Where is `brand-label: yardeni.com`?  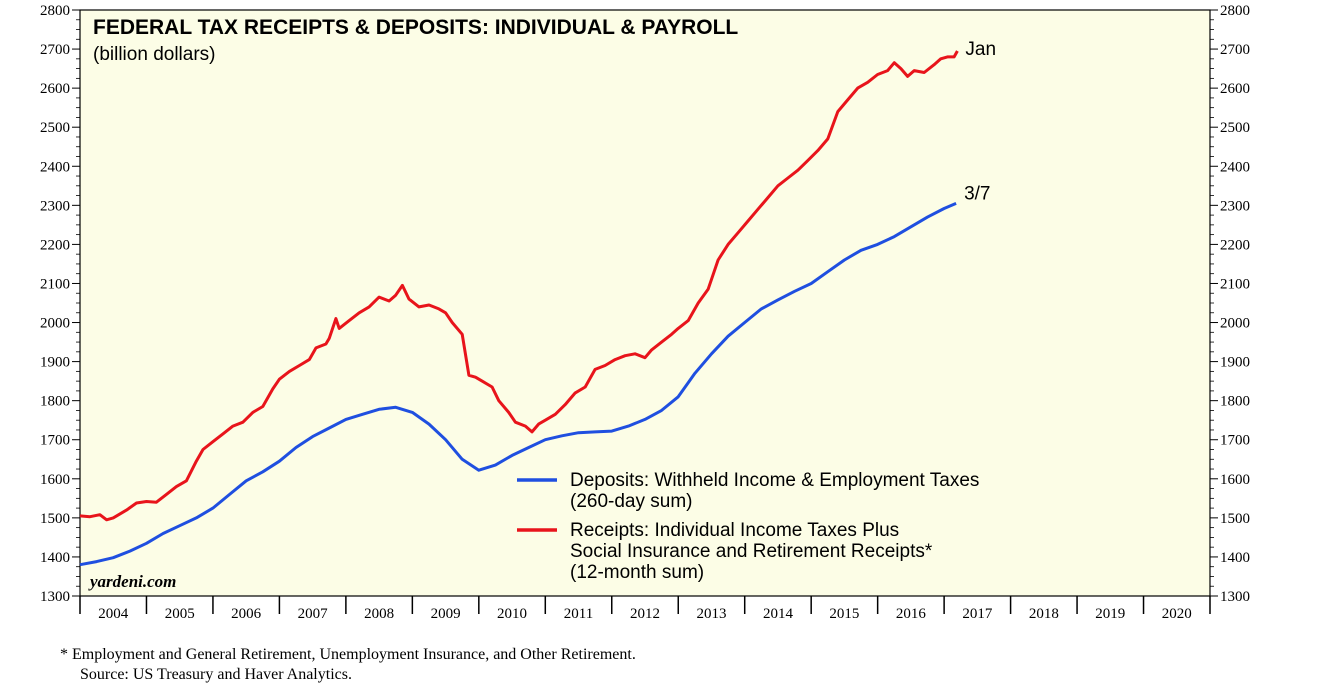
brand-label: yardeni.com is located at coordinates (132, 581).